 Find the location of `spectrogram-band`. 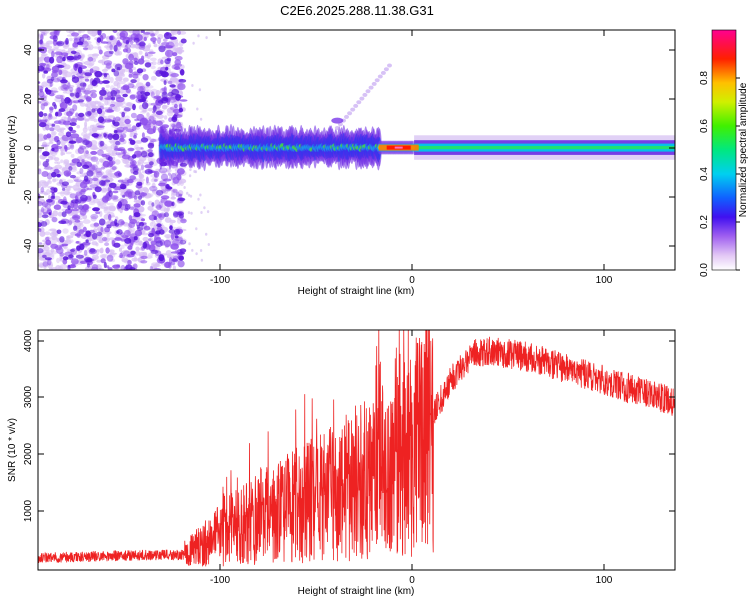

spectrogram-band is located at coordinates (398, 147).